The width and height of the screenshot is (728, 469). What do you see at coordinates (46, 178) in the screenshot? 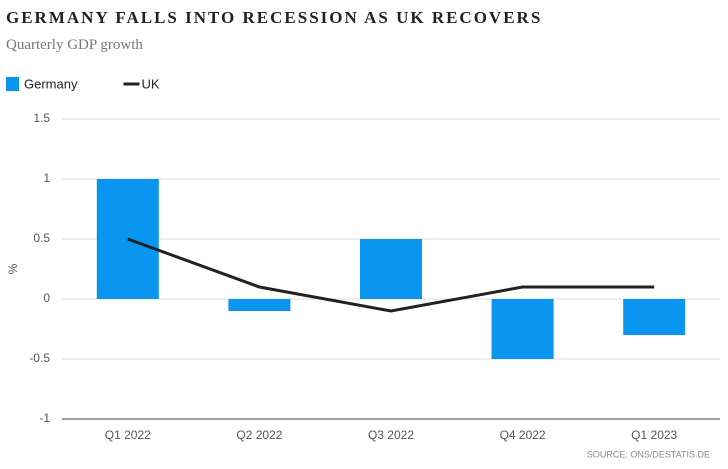
I see `y-tick-label: 1` at bounding box center [46, 178].